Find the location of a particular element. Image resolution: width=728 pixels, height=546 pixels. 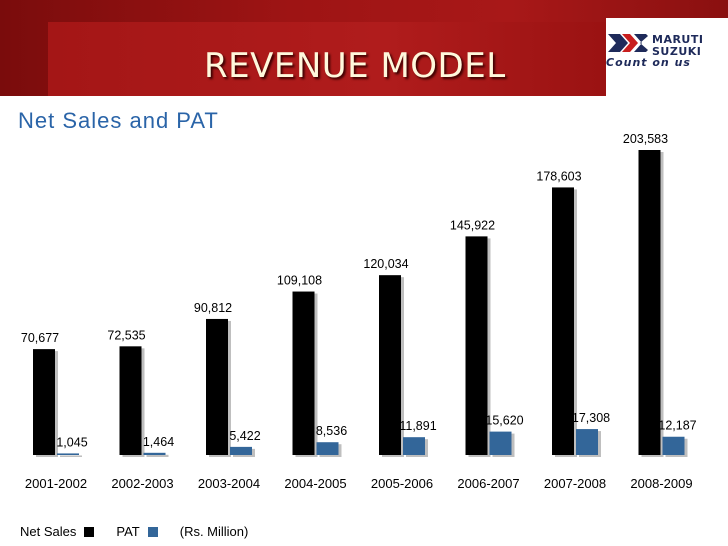

bar-pat-2001-2002 is located at coordinates (68, 454).